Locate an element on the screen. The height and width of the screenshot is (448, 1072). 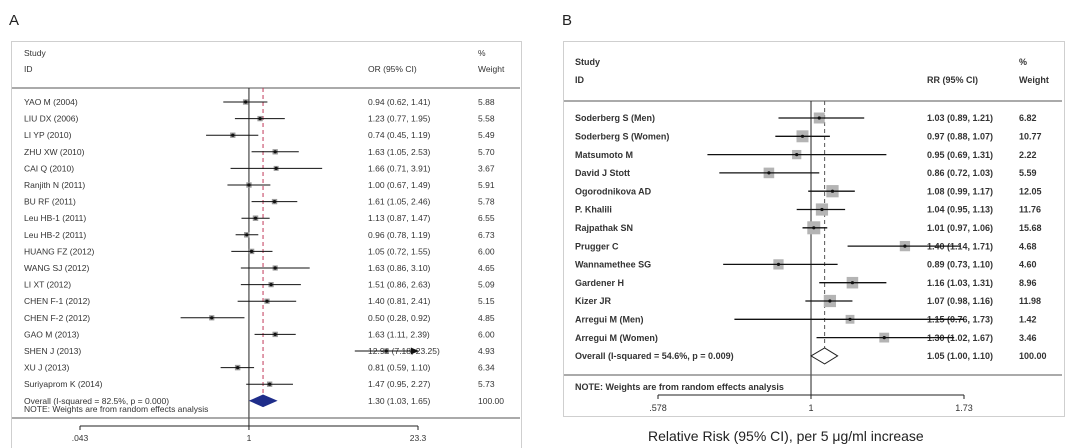
study-label: CHEN F-1 (2012) is located at coordinates (57, 301).